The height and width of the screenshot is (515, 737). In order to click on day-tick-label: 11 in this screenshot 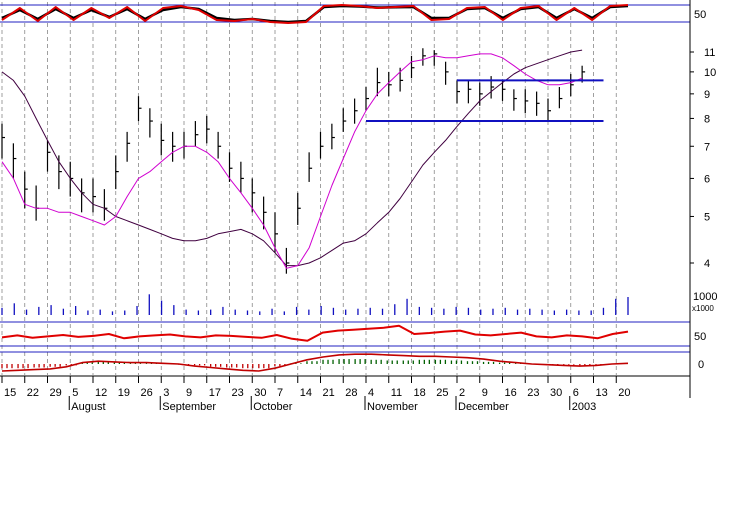, I will do `click(396, 393)`.